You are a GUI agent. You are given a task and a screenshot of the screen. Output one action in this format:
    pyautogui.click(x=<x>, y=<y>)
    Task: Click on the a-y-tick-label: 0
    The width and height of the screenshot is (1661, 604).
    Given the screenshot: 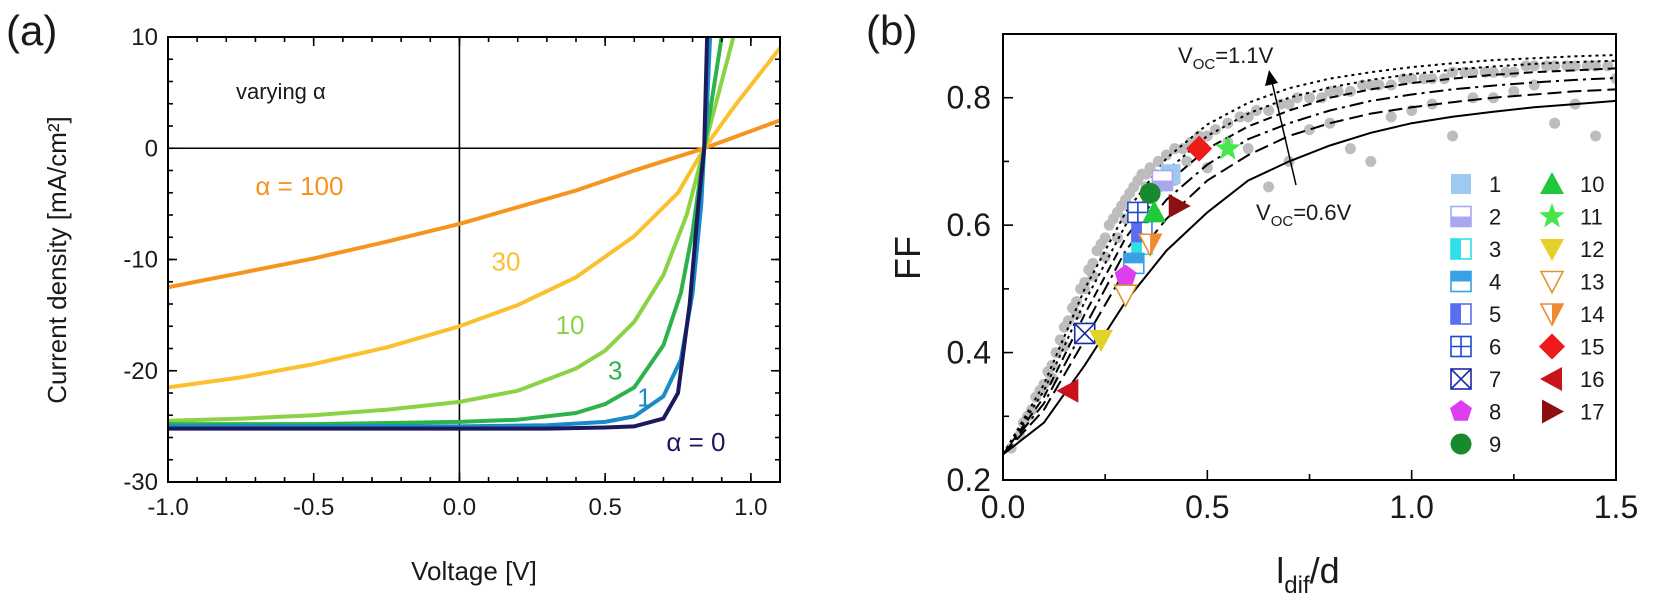 What is the action you would take?
    pyautogui.click(x=151, y=148)
    